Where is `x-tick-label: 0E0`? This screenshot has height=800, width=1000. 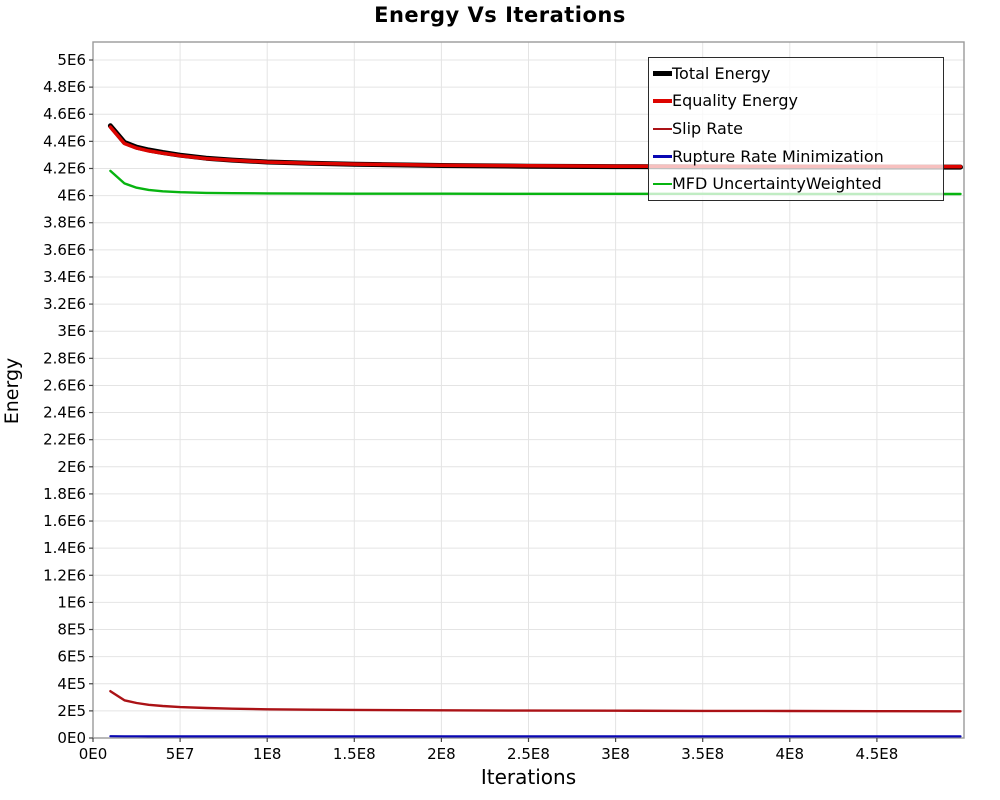
x-tick-label: 0E0 is located at coordinates (93, 754).